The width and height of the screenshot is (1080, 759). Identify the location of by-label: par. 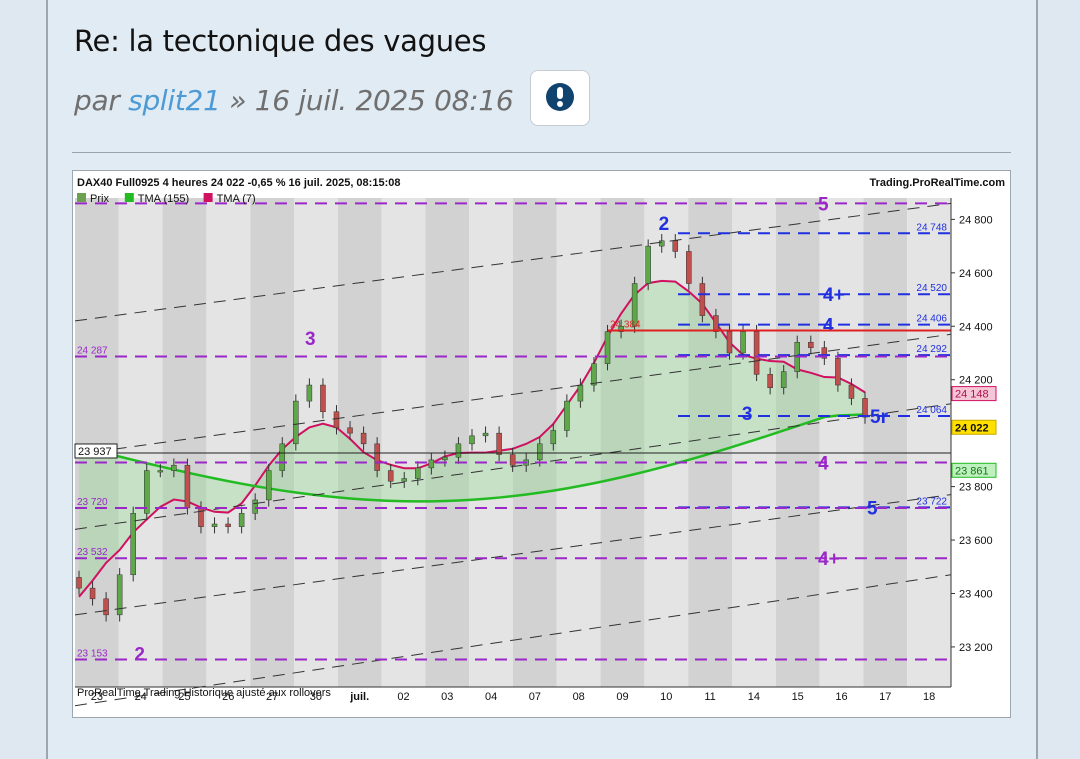
(97, 100).